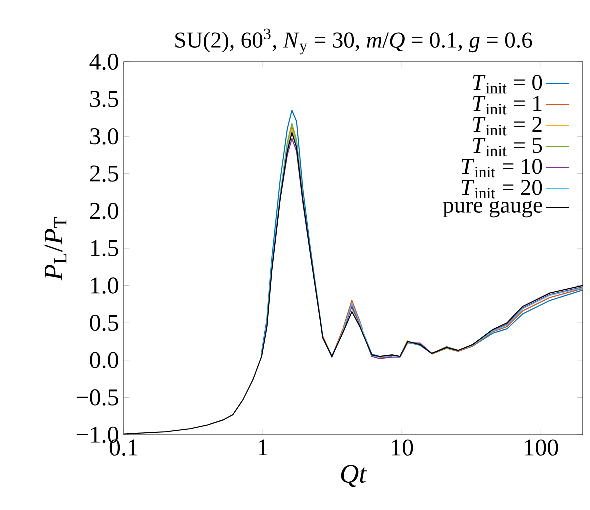 This screenshot has width=590, height=510. What do you see at coordinates (507, 126) in the screenshot?
I see `legend-label: T$_{init}$ = 2` at bounding box center [507, 126].